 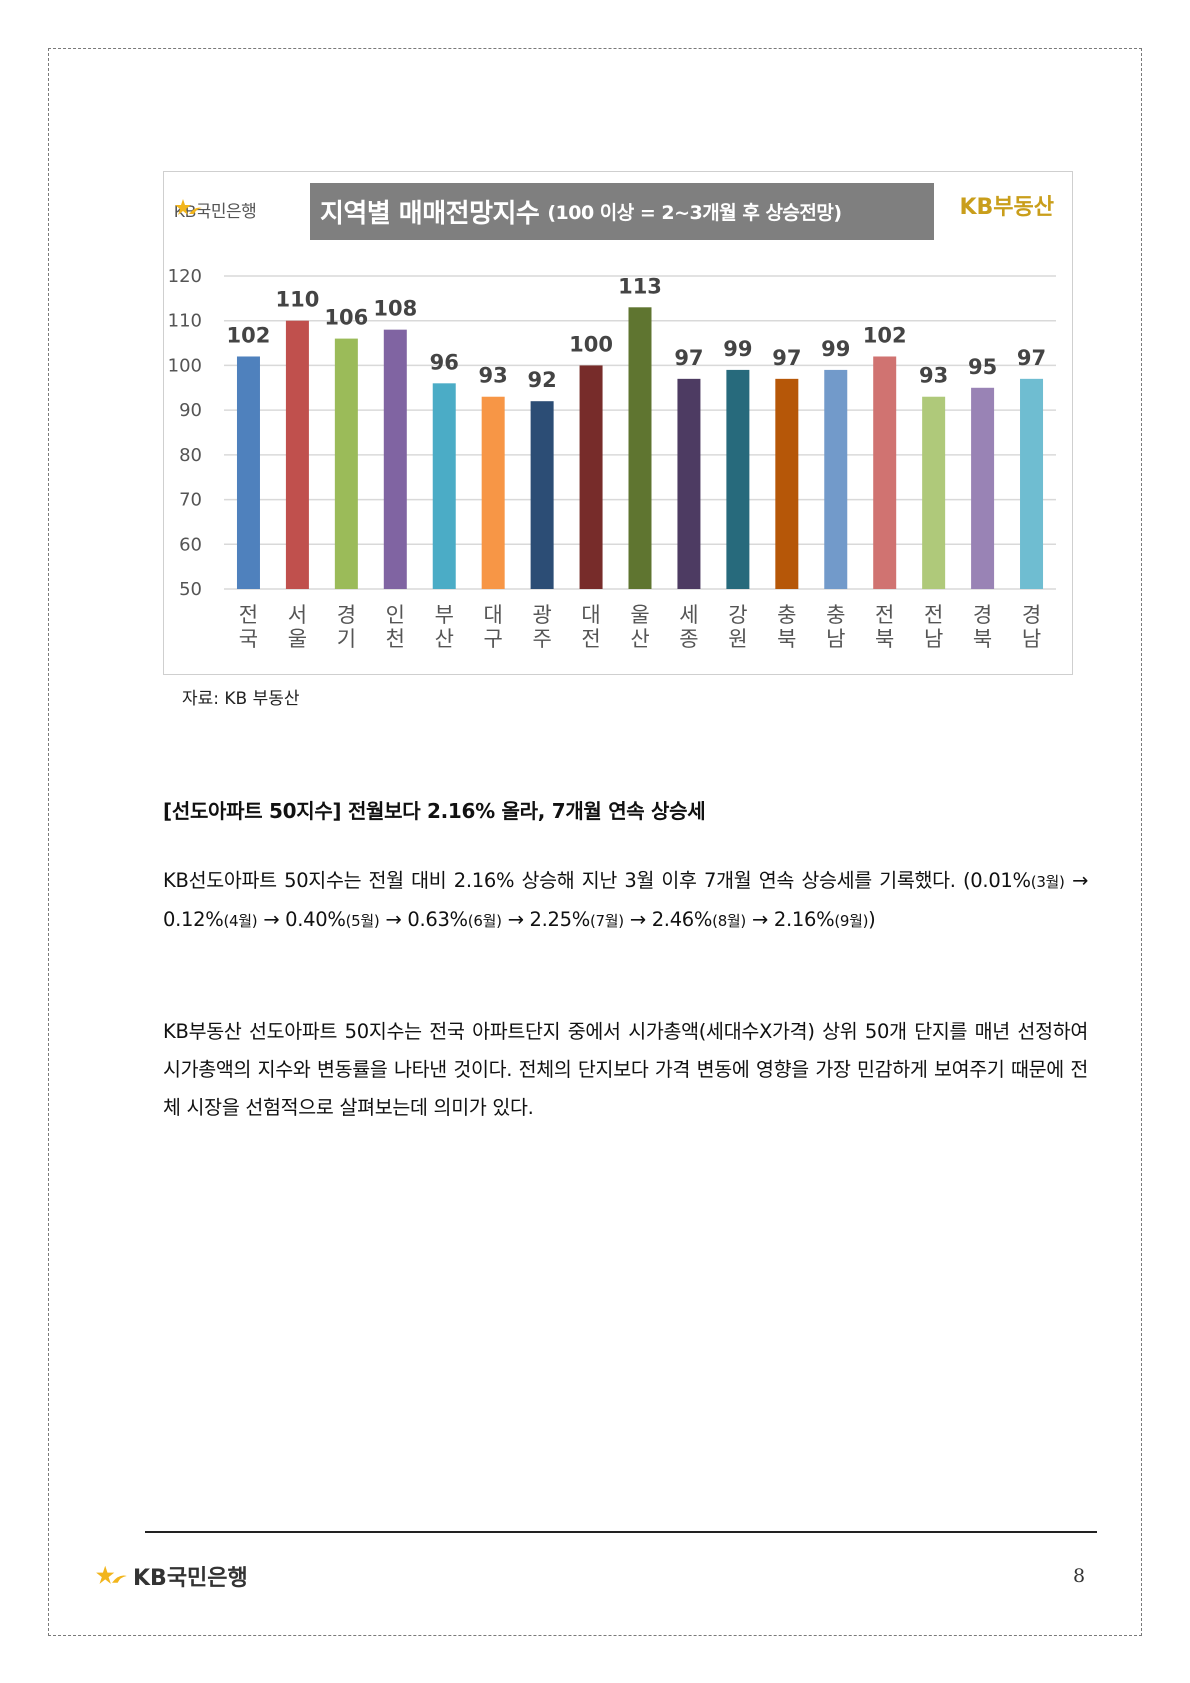 I want to click on footer-logo-text: KB국민은행, so click(x=190, y=1578).